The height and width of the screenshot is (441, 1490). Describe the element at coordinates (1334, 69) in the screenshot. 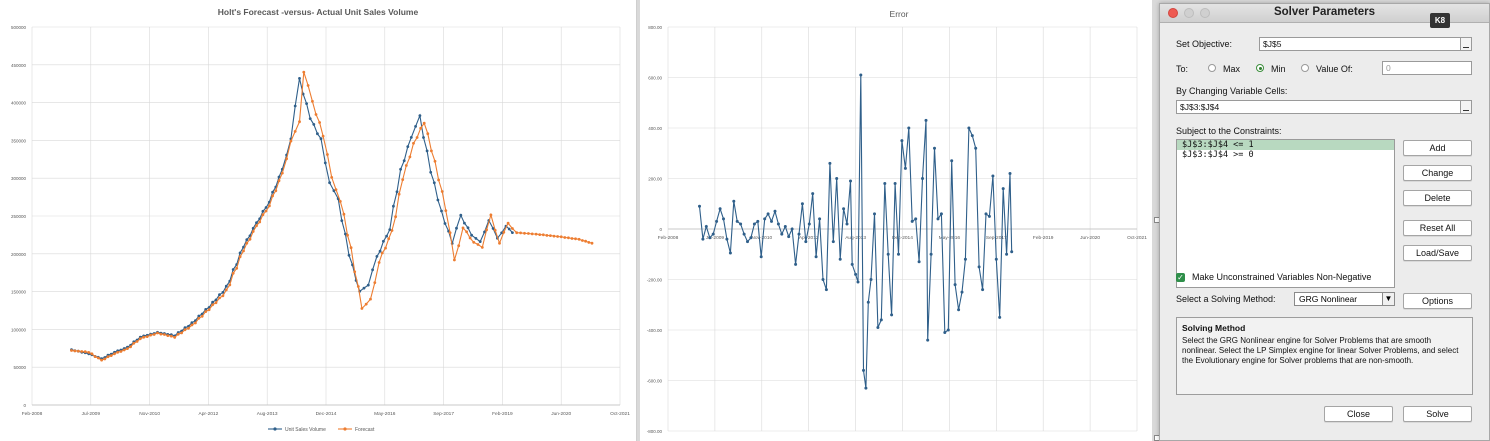

I see `value-of-label: Value Of:` at that location.